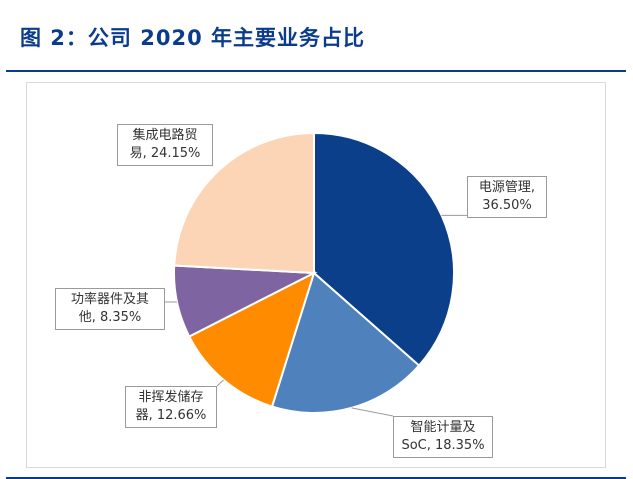  What do you see at coordinates (171, 407) in the screenshot?
I see `slice-label-nonvolatile-memory: 非挥发储存 器, 12.66%` at bounding box center [171, 407].